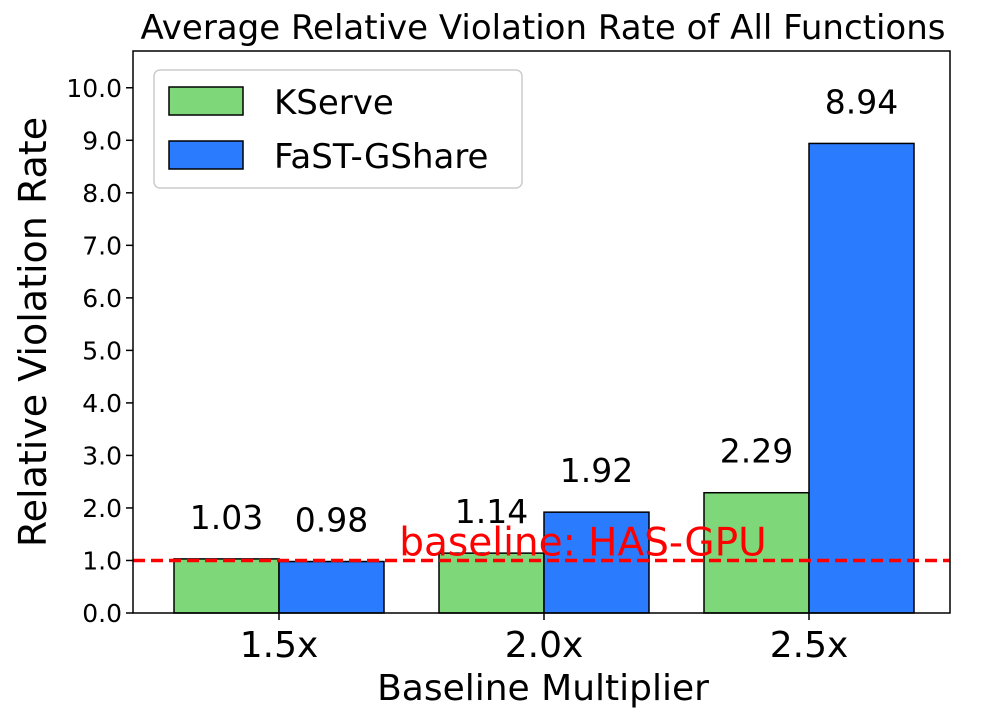  What do you see at coordinates (279, 645) in the screenshot?
I see `x-tick-label: 1.5x` at bounding box center [279, 645].